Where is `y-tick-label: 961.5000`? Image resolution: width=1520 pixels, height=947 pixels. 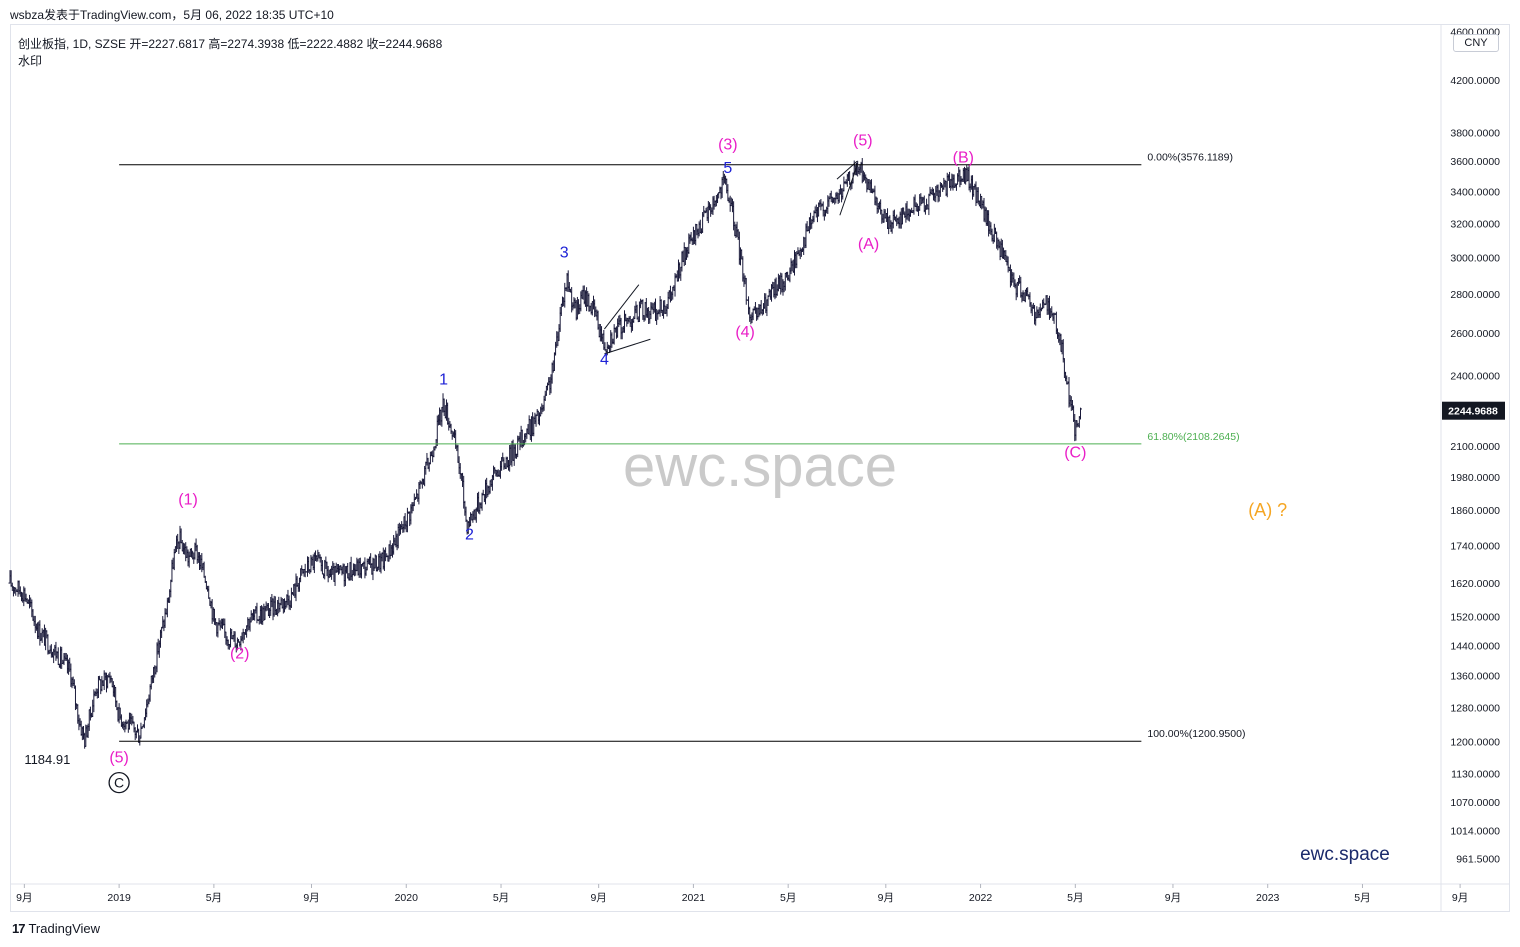 y-tick-label: 961.5000 is located at coordinates (1478, 860).